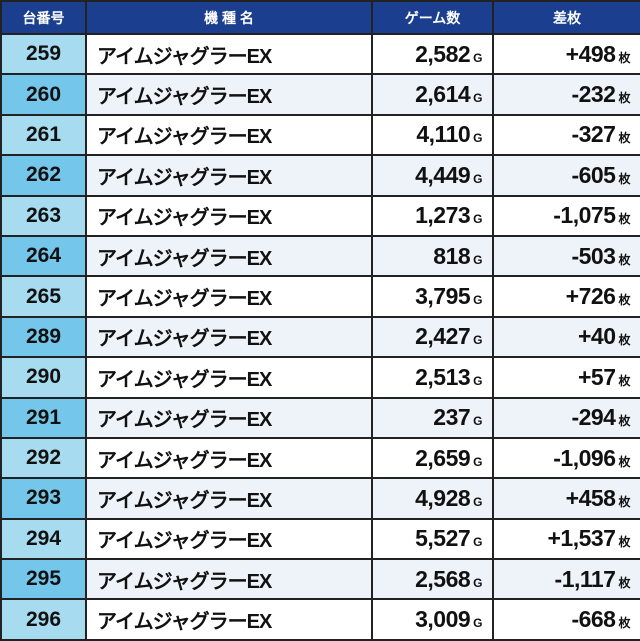 The width and height of the screenshot is (640, 641). I want to click on games-value: 1,273, so click(443, 215).